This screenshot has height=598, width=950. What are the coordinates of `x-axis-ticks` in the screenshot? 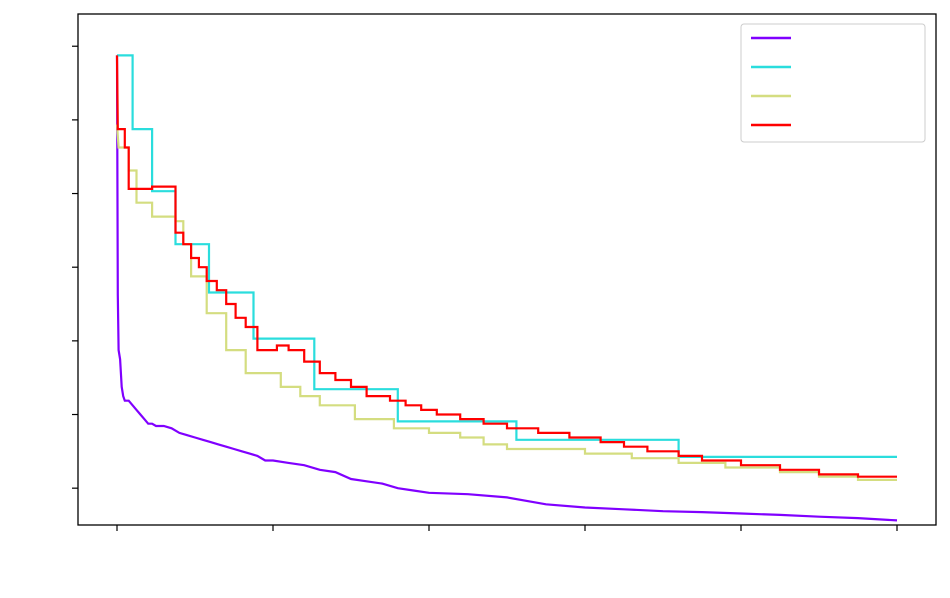 It's located at (507, 528).